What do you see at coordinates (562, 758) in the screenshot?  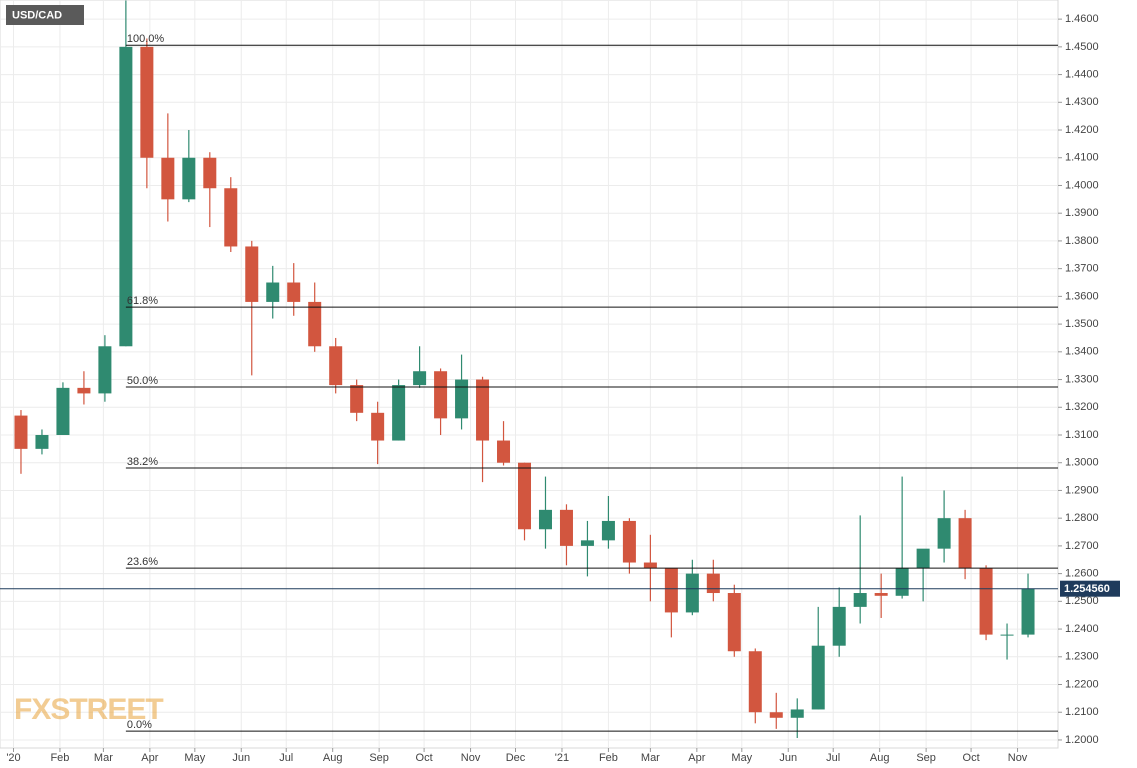 I see `x-tick-label: '21` at bounding box center [562, 758].